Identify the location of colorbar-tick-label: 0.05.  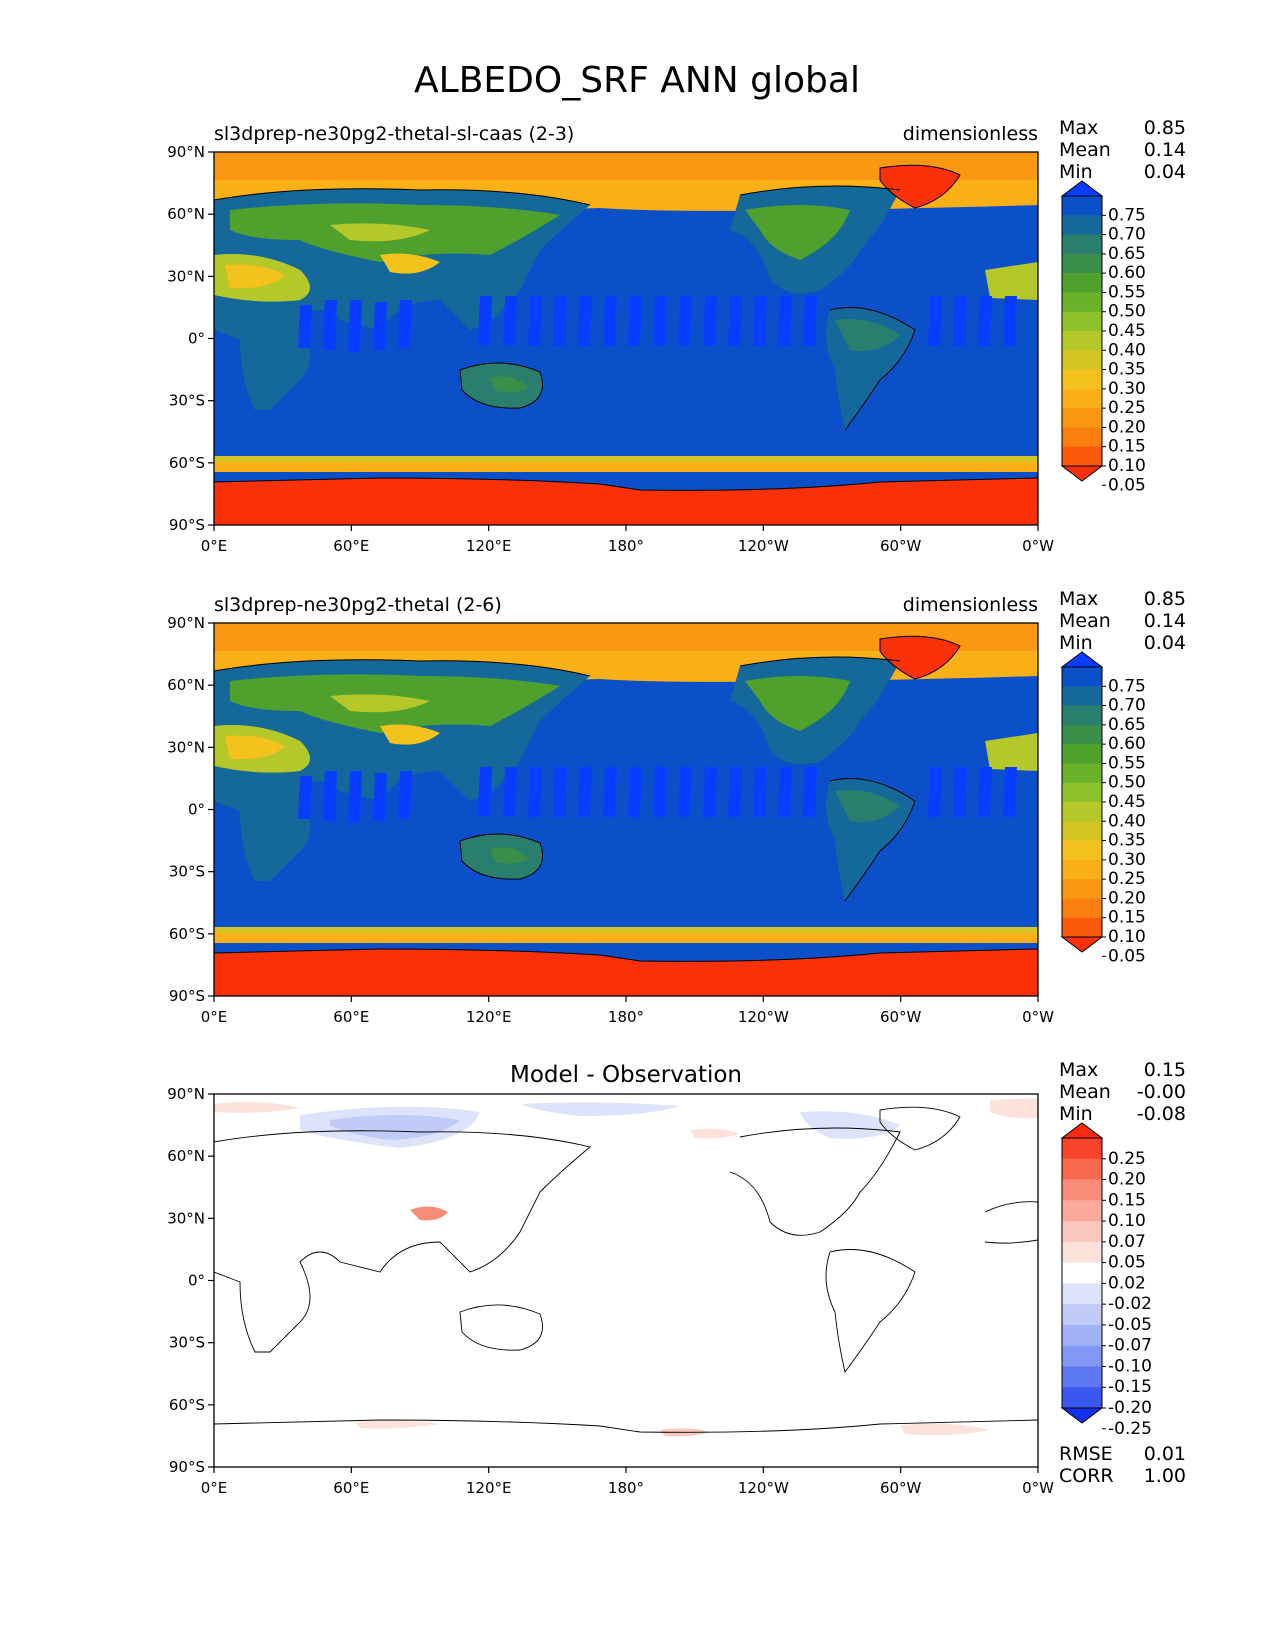
(1127, 1263).